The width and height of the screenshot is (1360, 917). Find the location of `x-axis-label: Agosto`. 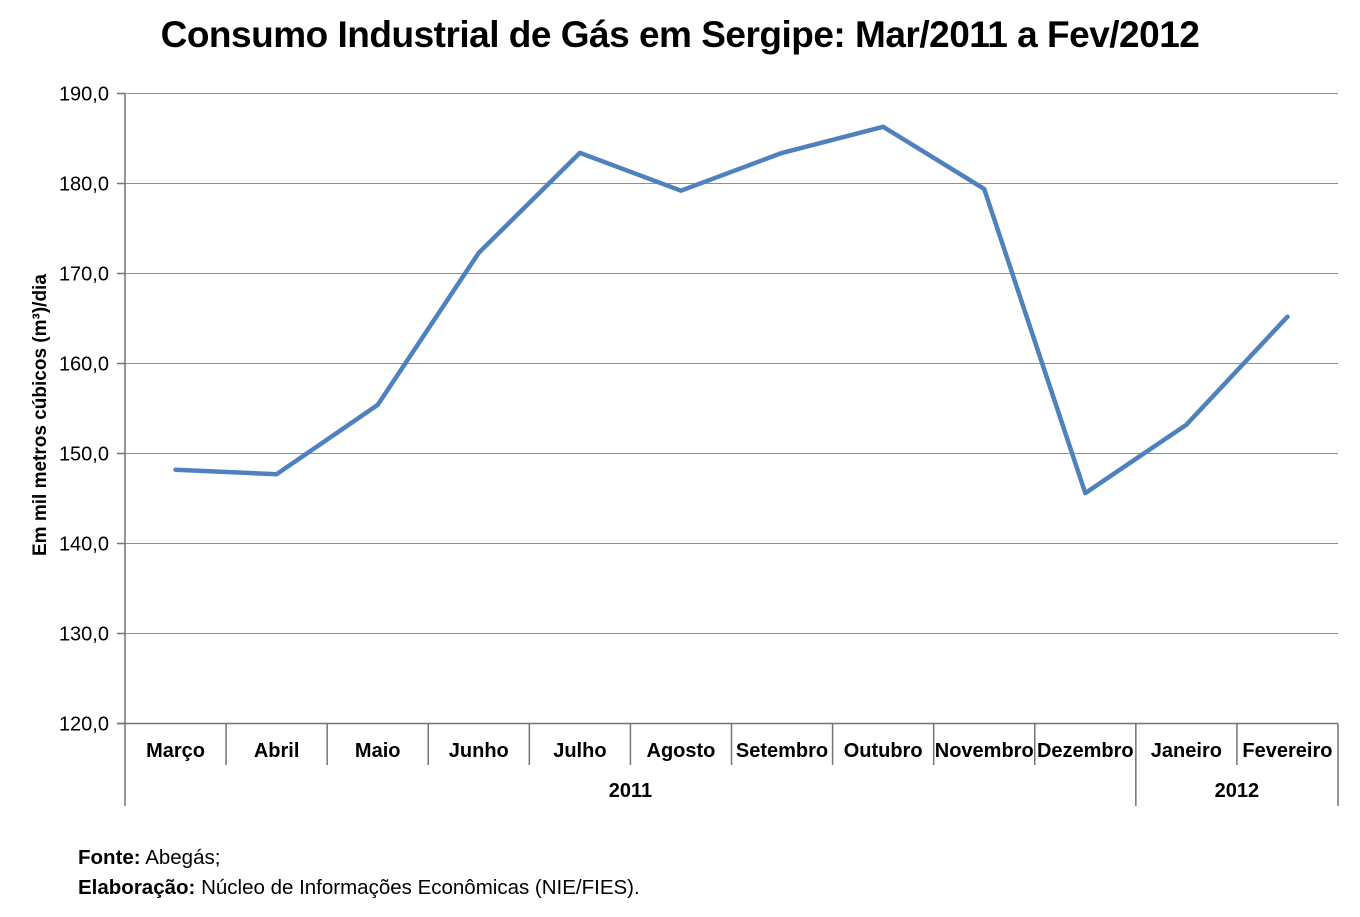

x-axis-label: Agosto is located at coordinates (681, 751).